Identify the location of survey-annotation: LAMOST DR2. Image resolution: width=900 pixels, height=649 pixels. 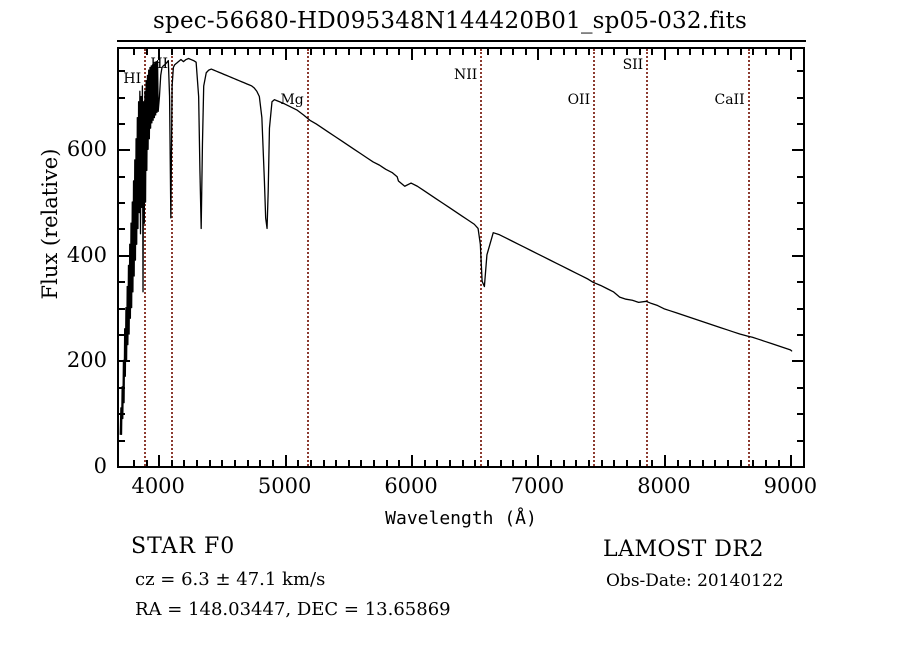
(683, 549).